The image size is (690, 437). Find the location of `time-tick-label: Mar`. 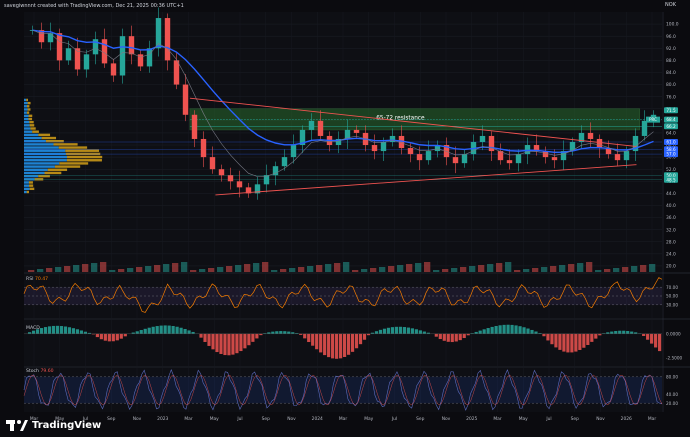

time-tick-label: Mar is located at coordinates (497, 419).